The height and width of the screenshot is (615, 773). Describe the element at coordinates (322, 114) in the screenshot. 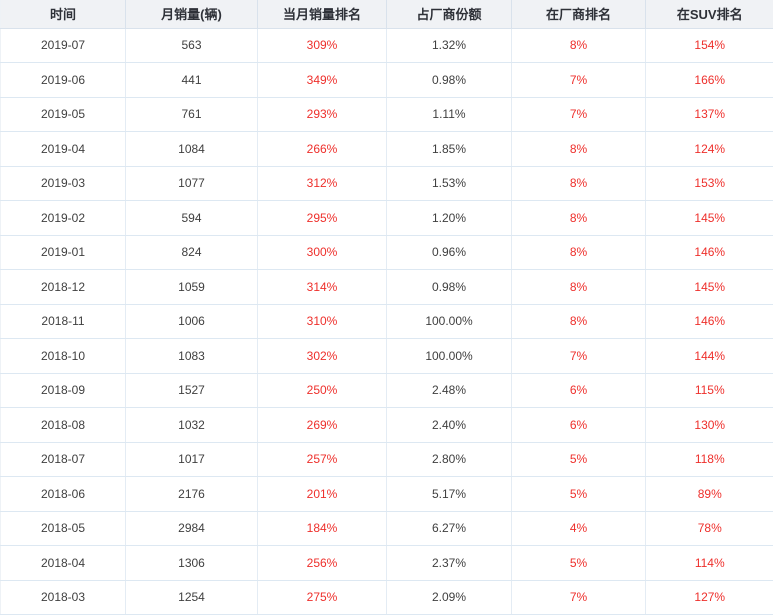

I see `cell-month_rank: 293%` at that location.